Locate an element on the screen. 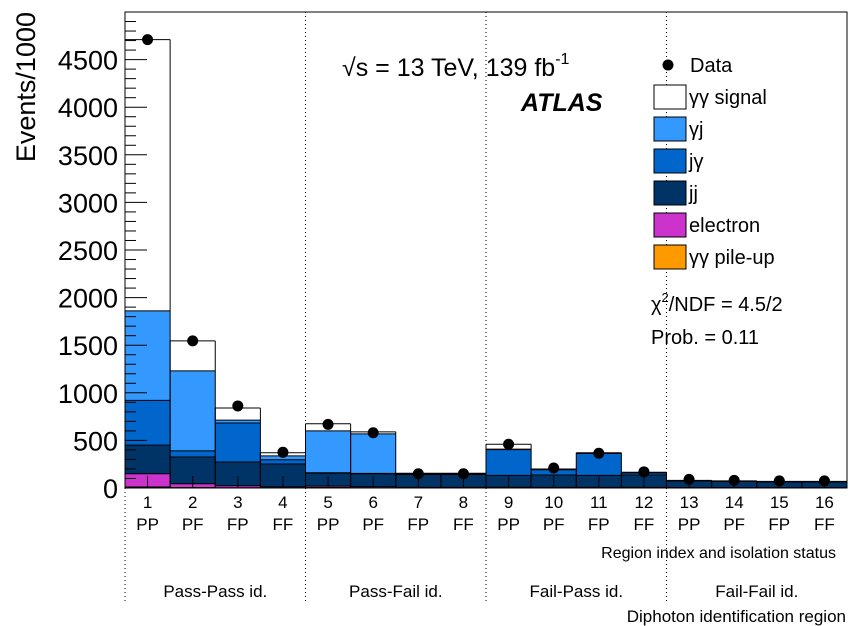 This screenshot has width=849, height=626. legend-label: γγ pile-up is located at coordinates (732, 258).